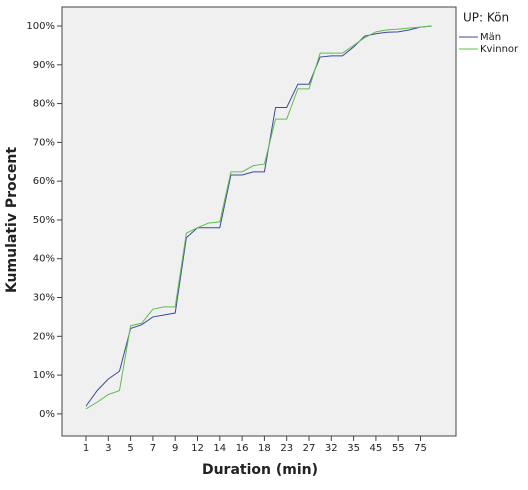  What do you see at coordinates (331, 448) in the screenshot?
I see `x-tick-label: 32` at bounding box center [331, 448].